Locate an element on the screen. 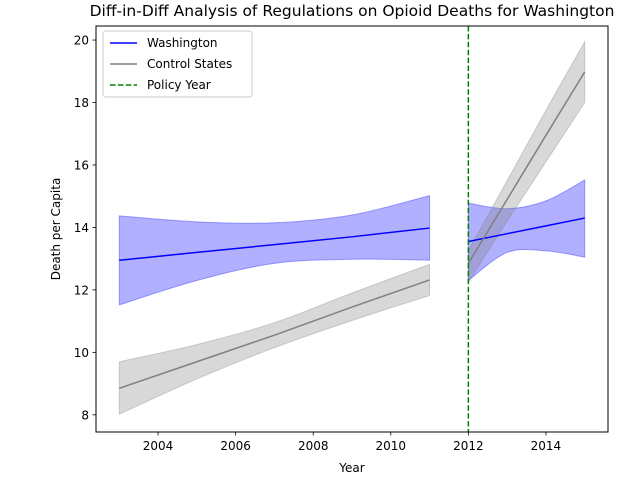  legend: Washington Control States Policy Year is located at coordinates (177, 64).